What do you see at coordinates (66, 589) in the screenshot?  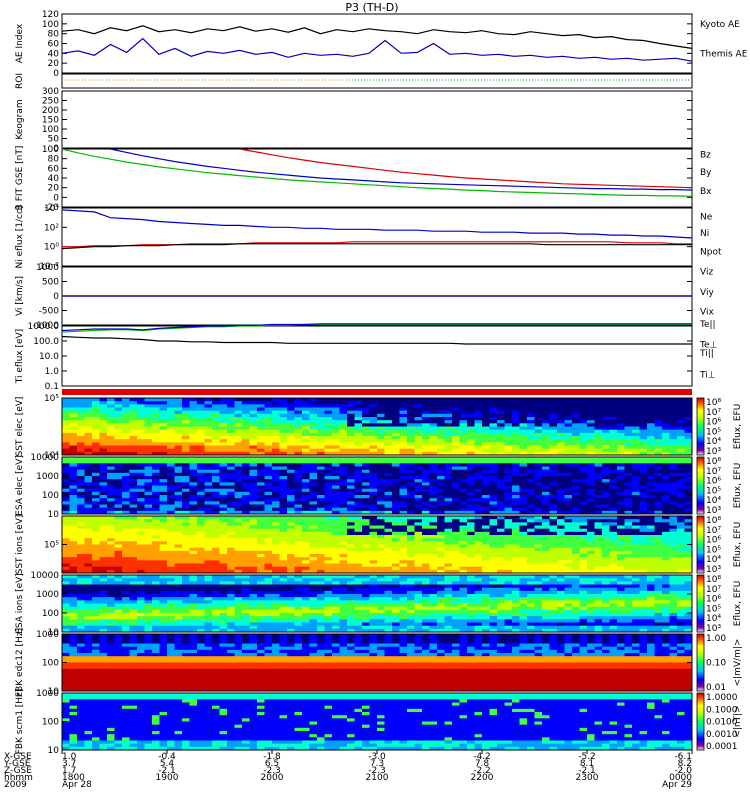 I see `esa_i-cell` at bounding box center [66, 589].